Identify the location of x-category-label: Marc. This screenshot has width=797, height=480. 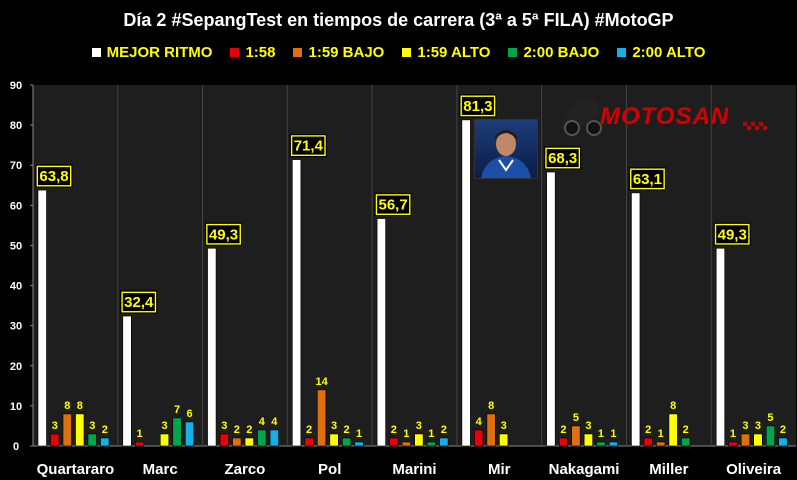
(160, 469).